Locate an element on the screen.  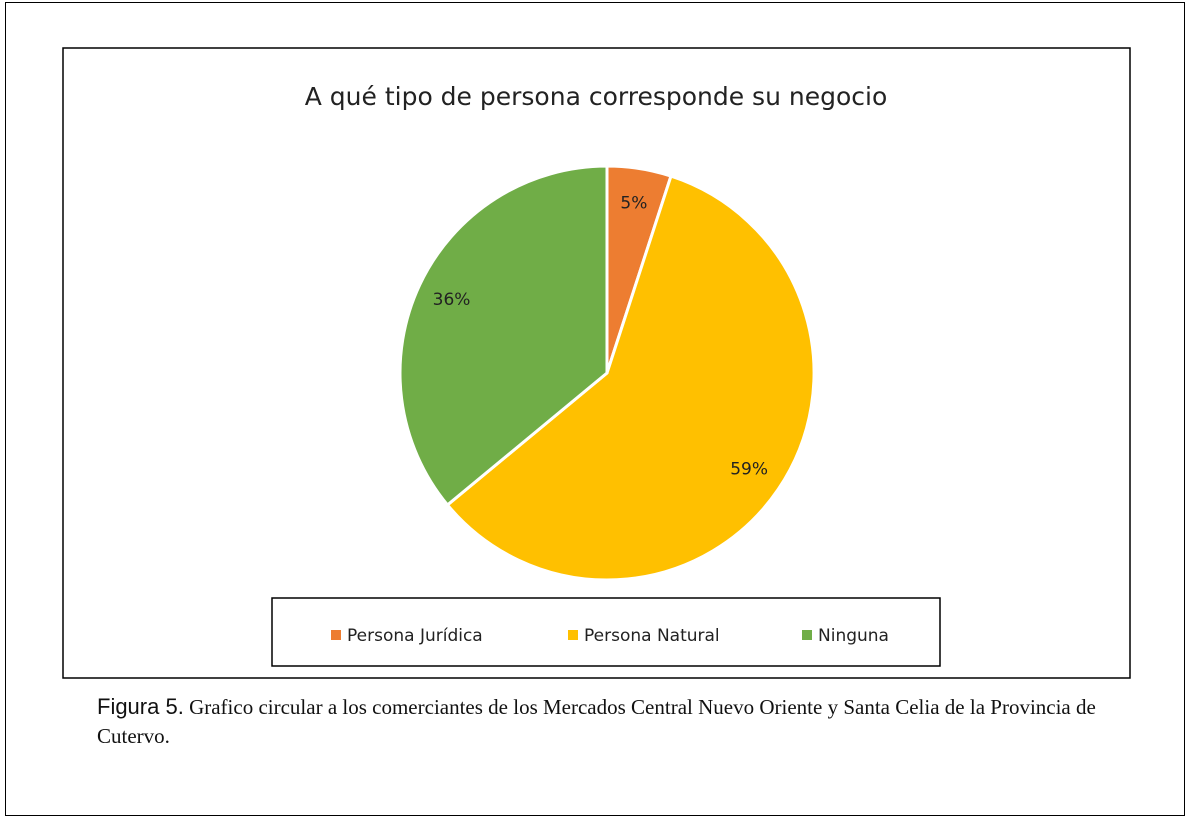
legend-label: Persona Jurídica is located at coordinates (415, 636).